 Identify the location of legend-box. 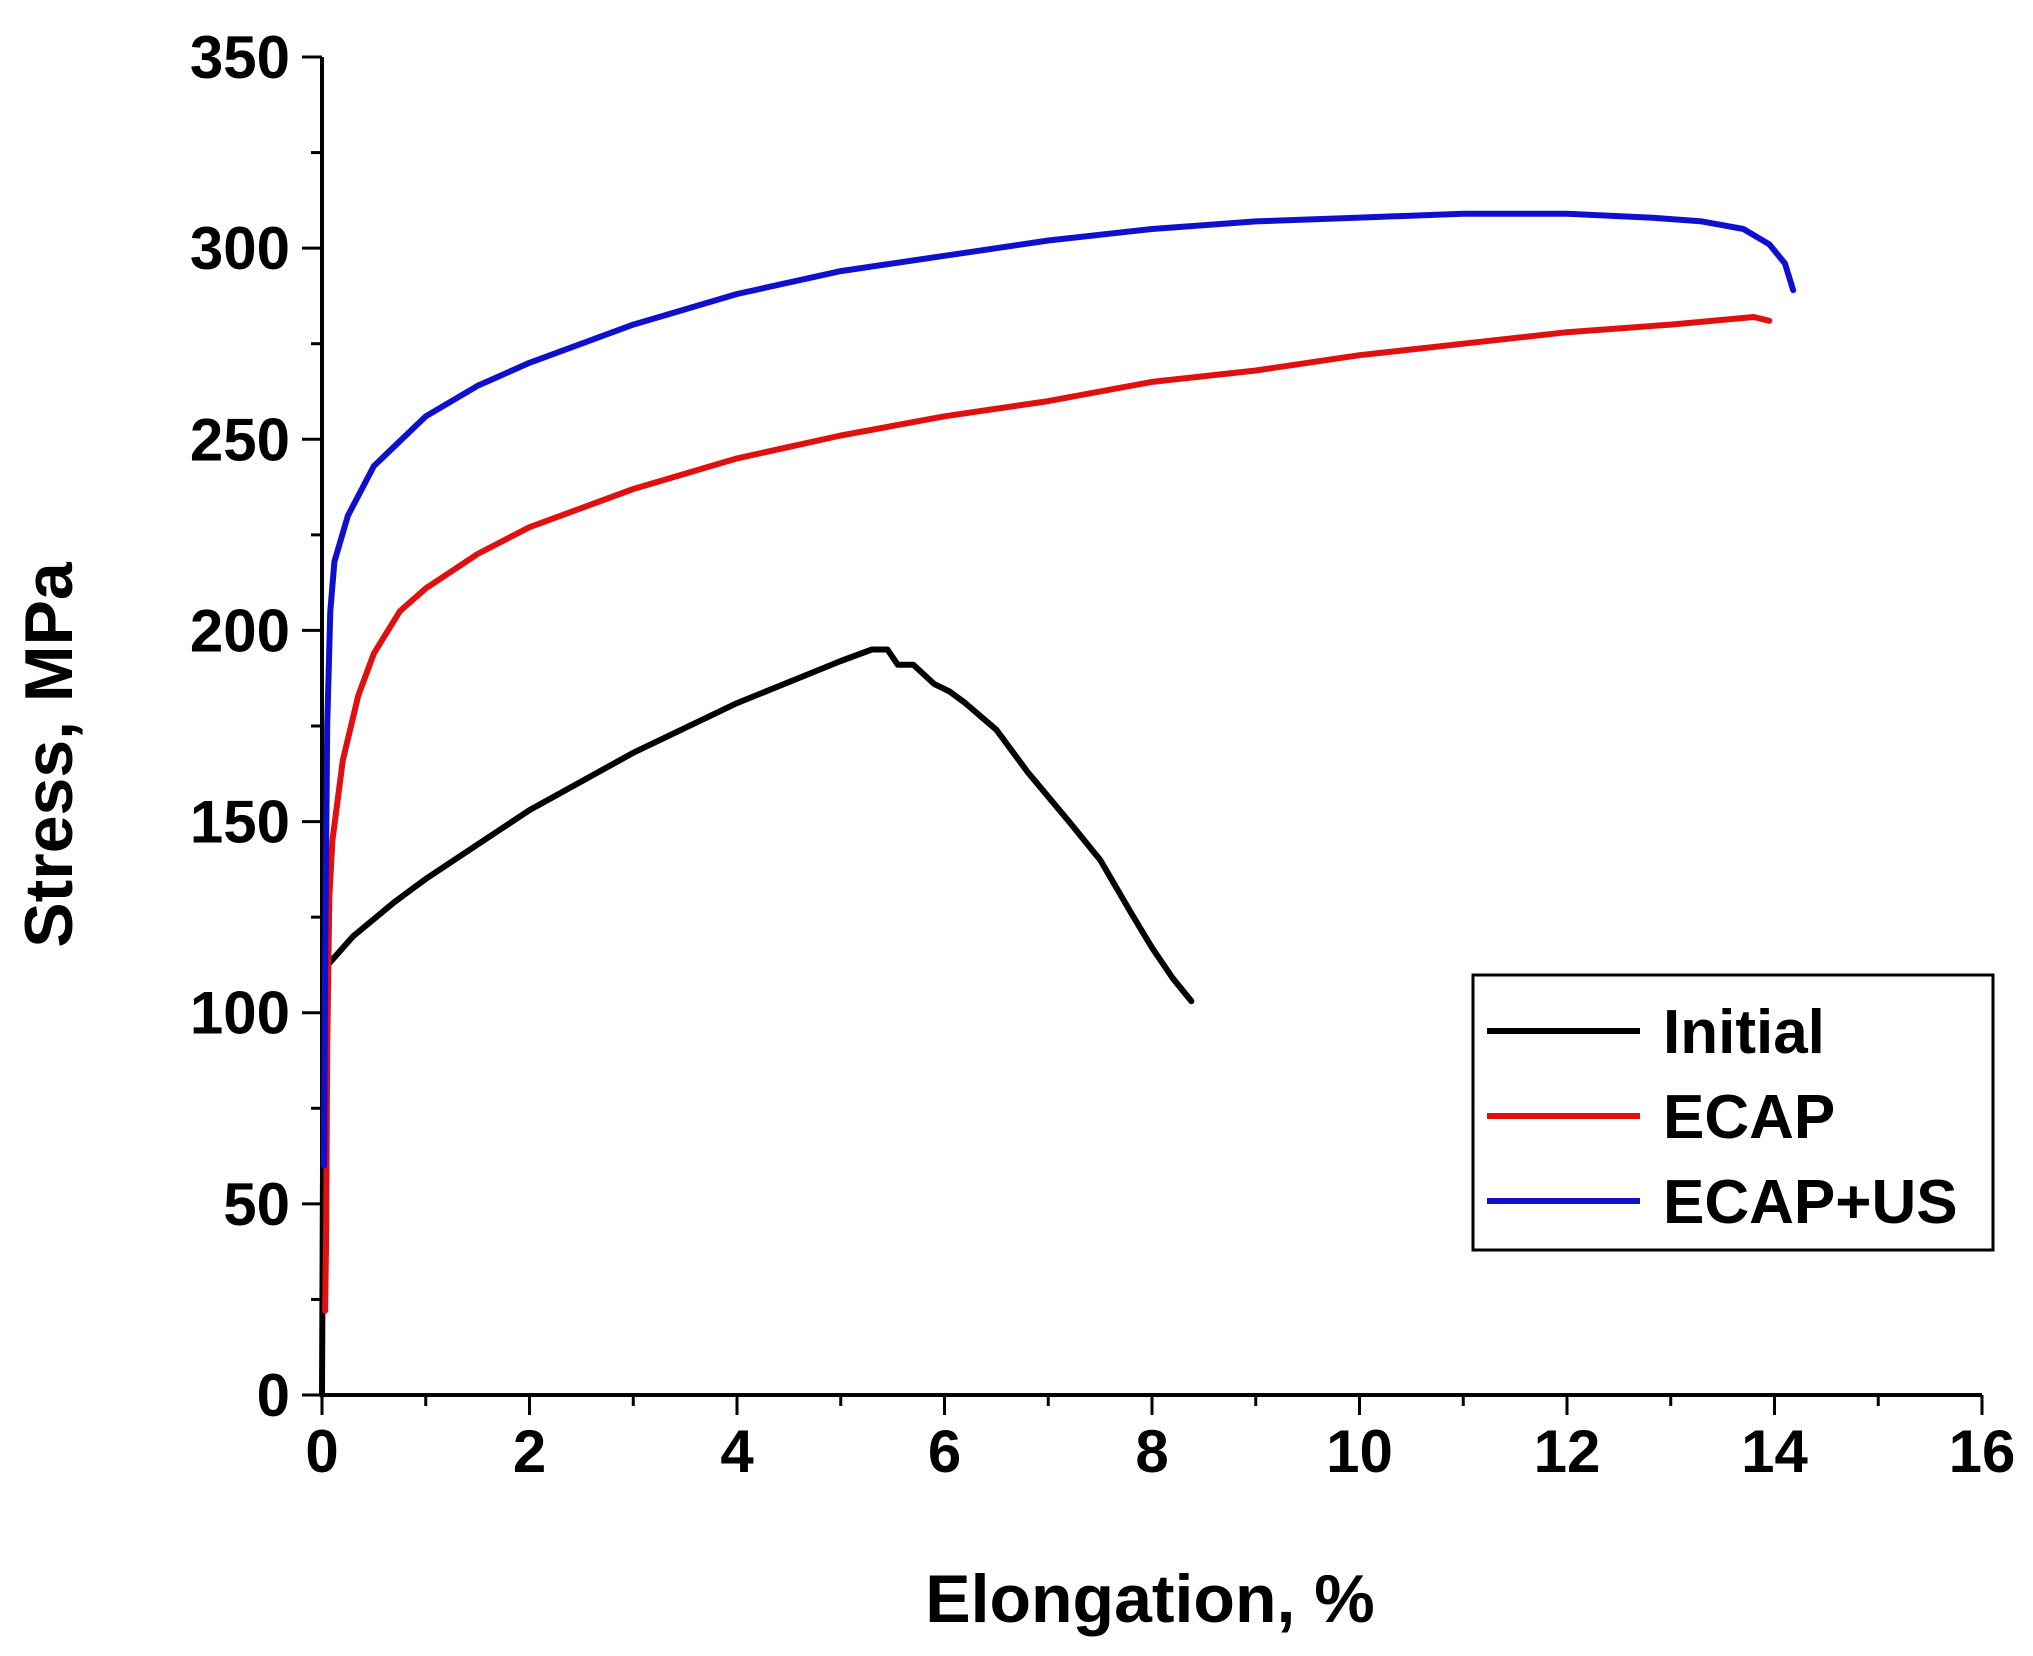
(1733, 1112).